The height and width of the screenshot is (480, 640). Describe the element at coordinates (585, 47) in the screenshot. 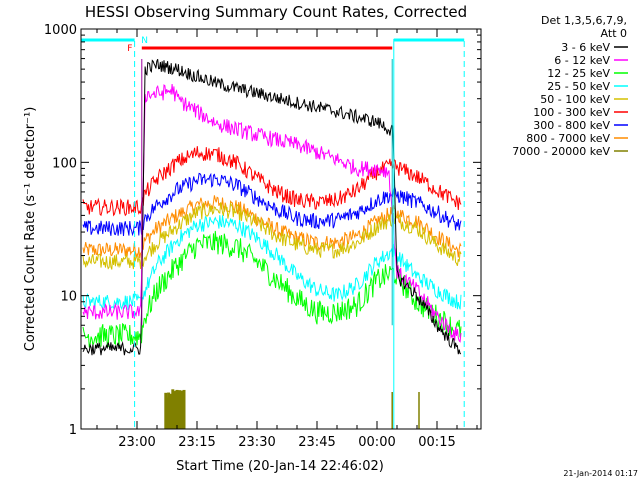

I see `legend-label: 3 - 6 keV` at that location.